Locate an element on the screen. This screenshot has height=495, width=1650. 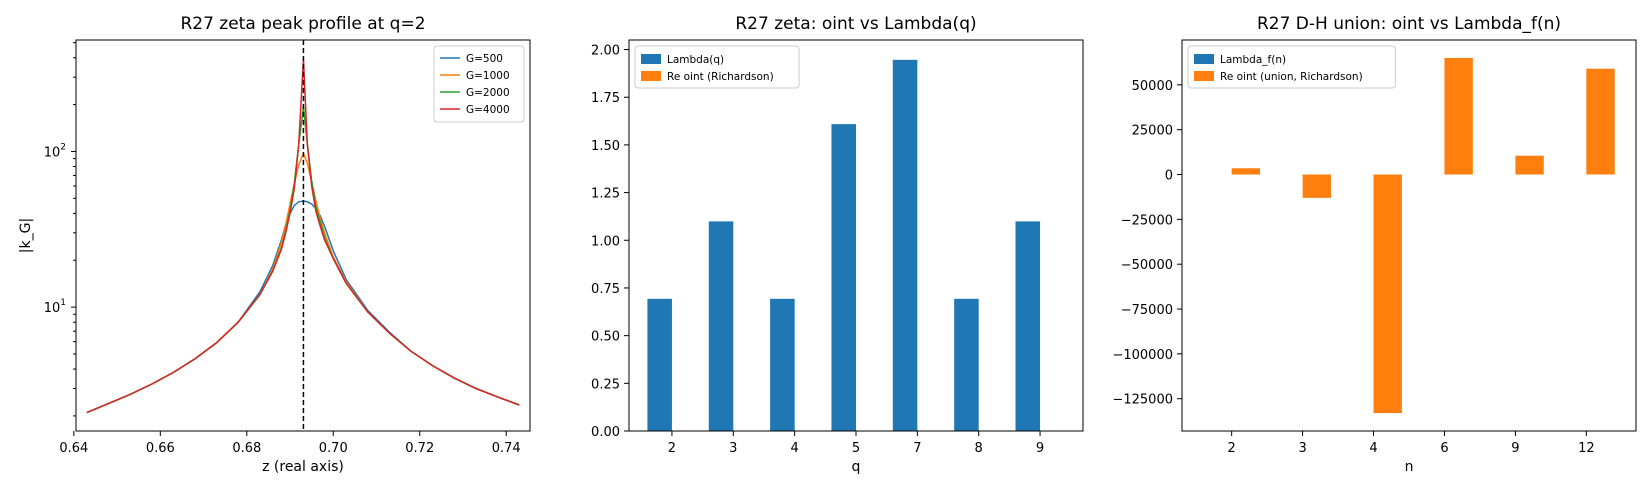
legend: G=500 G=1000 G=2000 G=4000 is located at coordinates (479, 84).